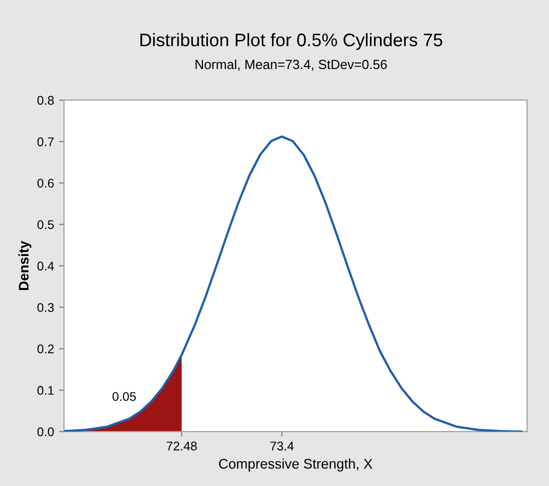 Image resolution: width=549 pixels, height=486 pixels. I want to click on y-tick-label: 0.5, so click(45, 225).